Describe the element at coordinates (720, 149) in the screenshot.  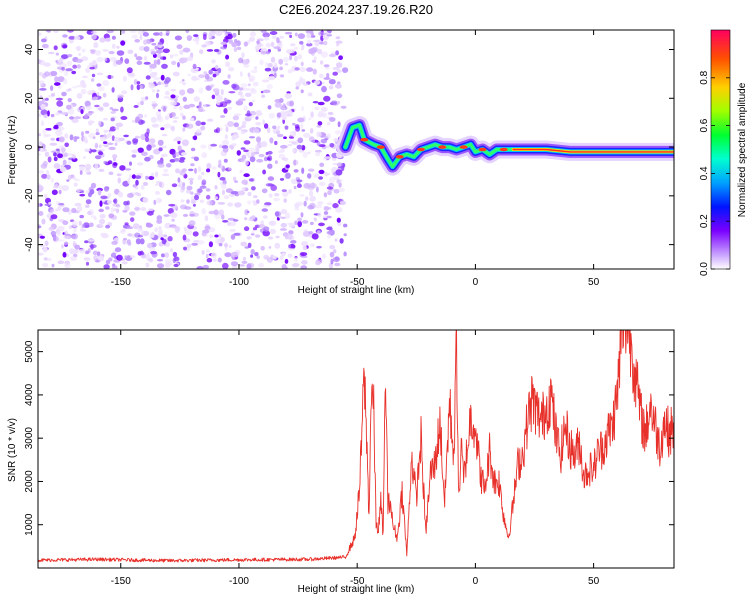
I see `colorbar-gradient` at that location.